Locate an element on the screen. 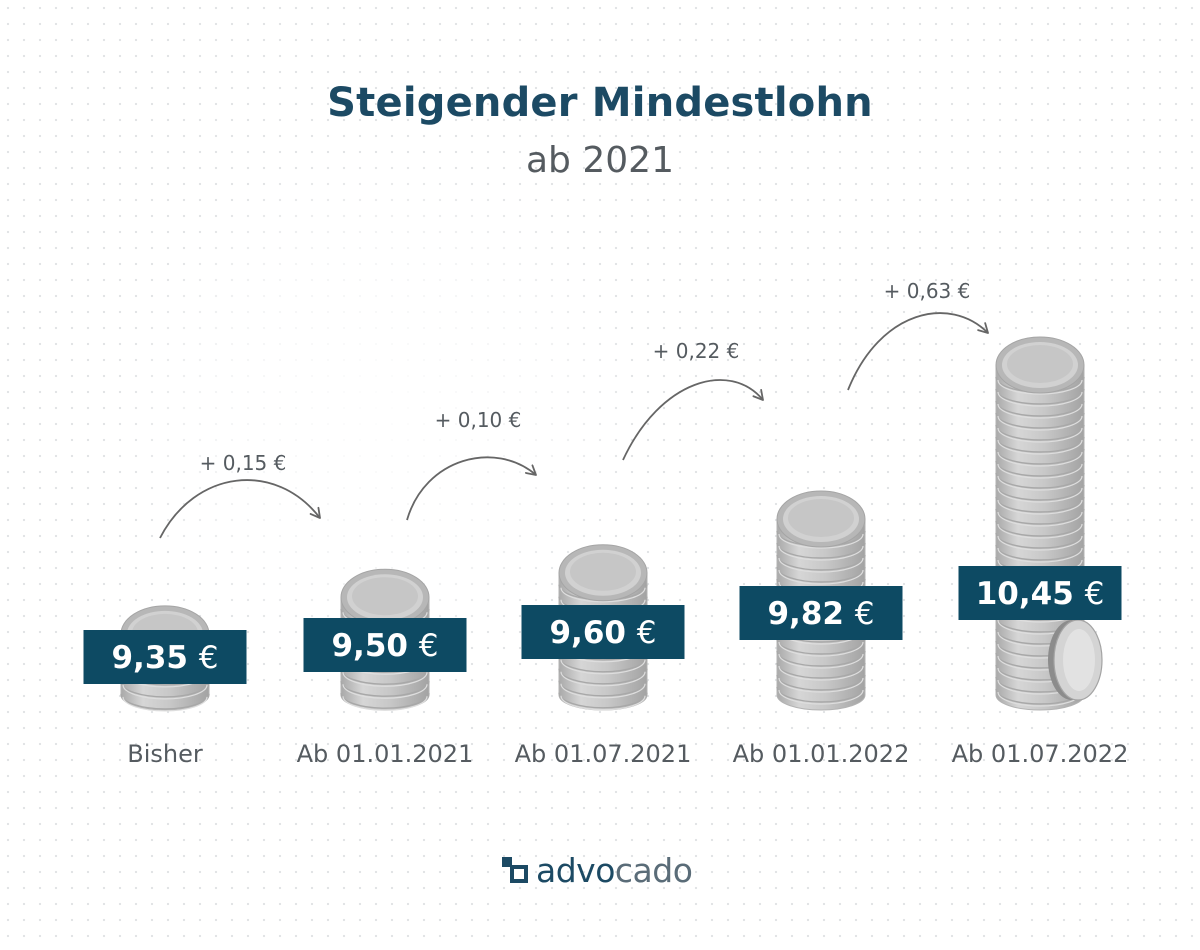  logo-wordmark: advocado is located at coordinates (614, 870).